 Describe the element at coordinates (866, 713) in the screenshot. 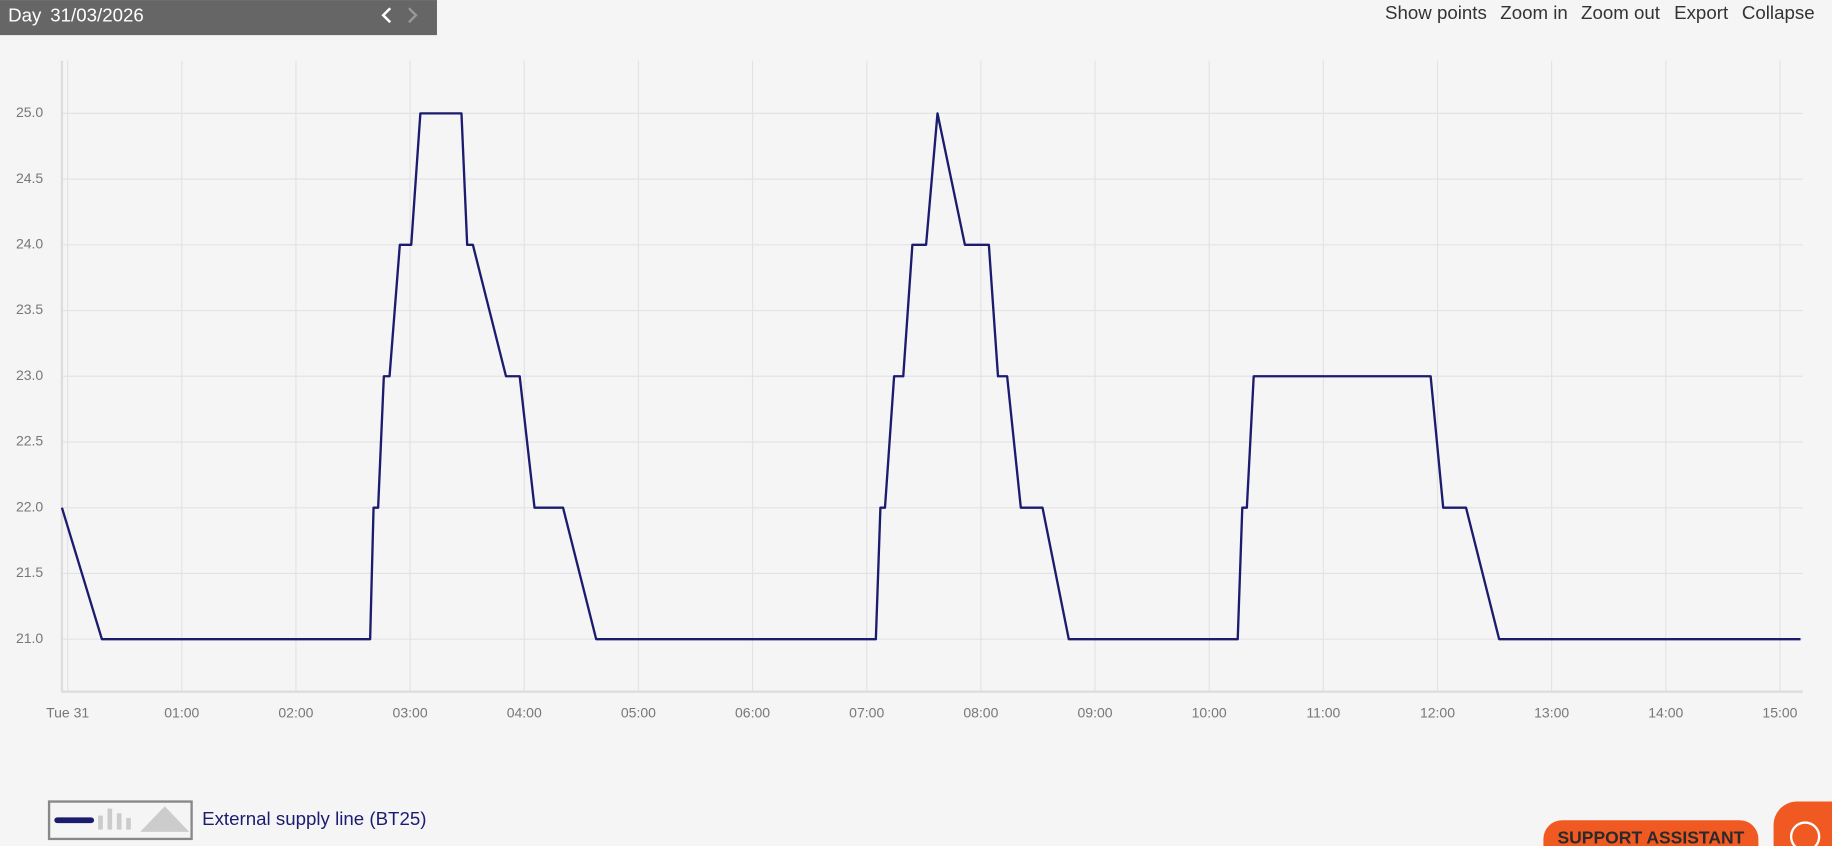

I see `x-tick-label: 07:00` at that location.